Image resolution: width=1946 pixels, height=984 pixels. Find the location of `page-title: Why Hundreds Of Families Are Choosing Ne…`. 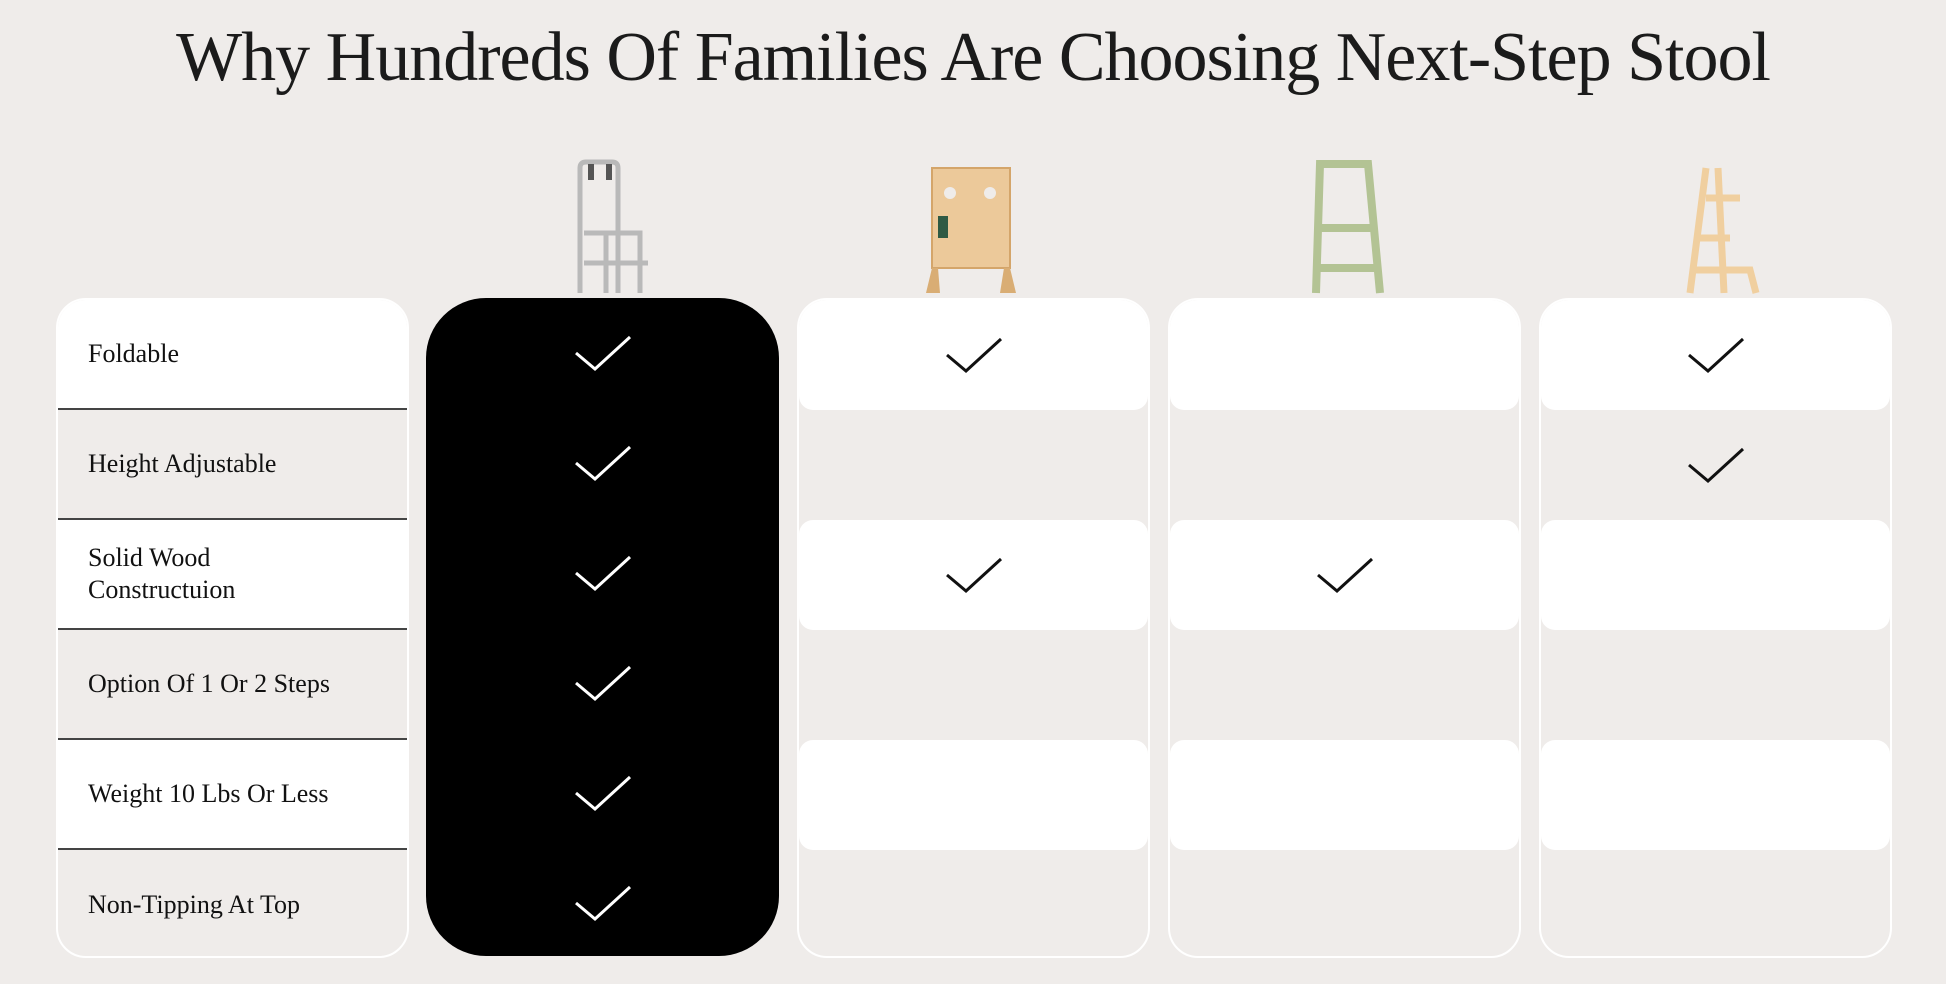

page-title: Why Hundreds Of Families Are Choosing Ne… is located at coordinates (973, 57).